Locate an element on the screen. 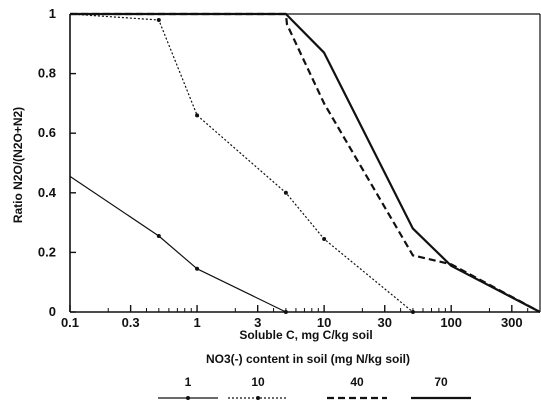  legend-title: NO3(-) content in soil (mg N/kg soil) is located at coordinates (308, 359).